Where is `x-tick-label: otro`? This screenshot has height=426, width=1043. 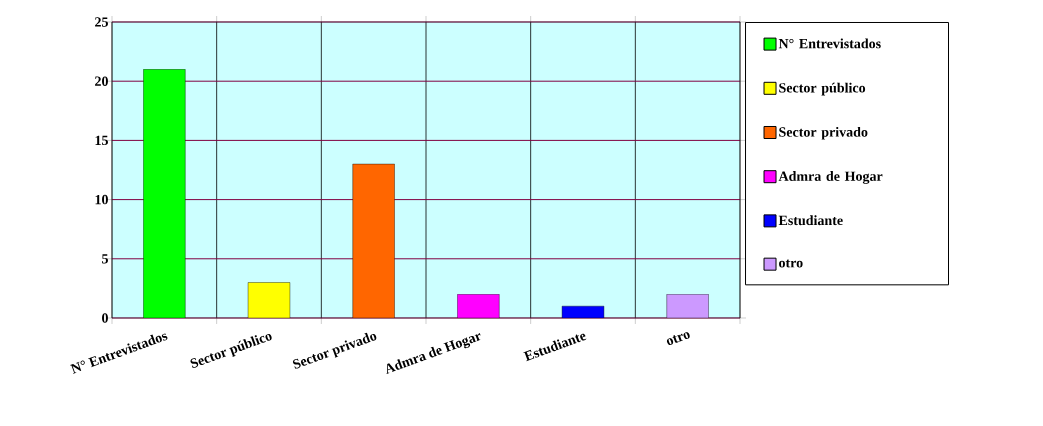 x-tick-label: otro is located at coordinates (678, 339).